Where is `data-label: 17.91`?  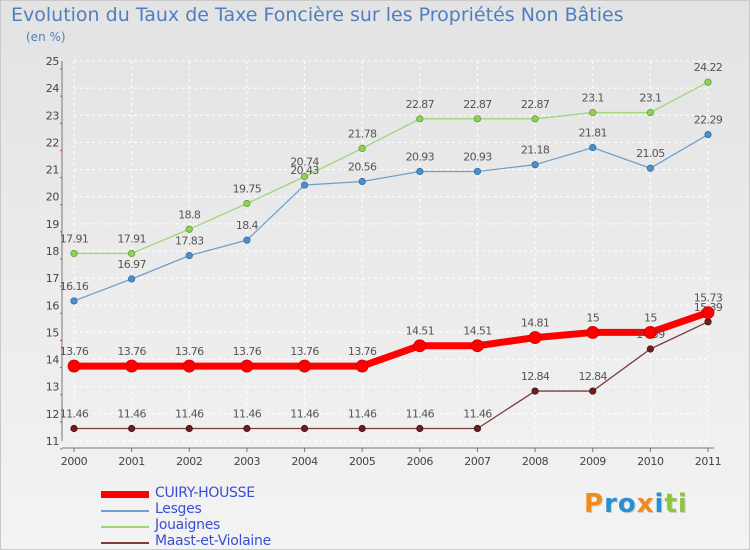
data-label: 17.91 is located at coordinates (74, 238).